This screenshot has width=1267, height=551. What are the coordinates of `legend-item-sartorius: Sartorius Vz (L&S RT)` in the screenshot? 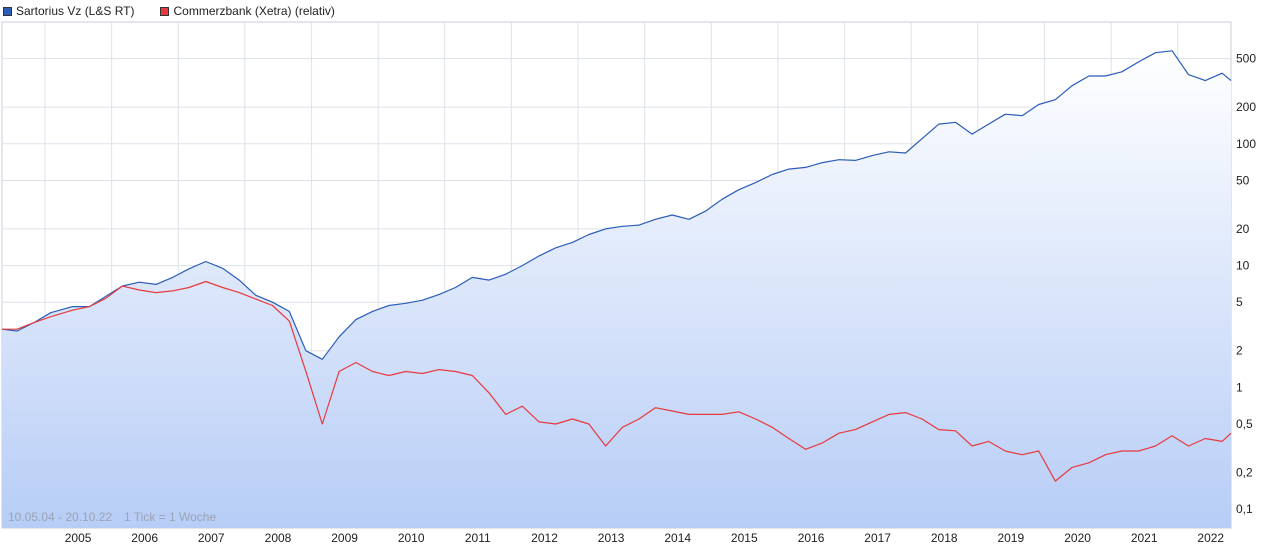 It's located at (68, 11).